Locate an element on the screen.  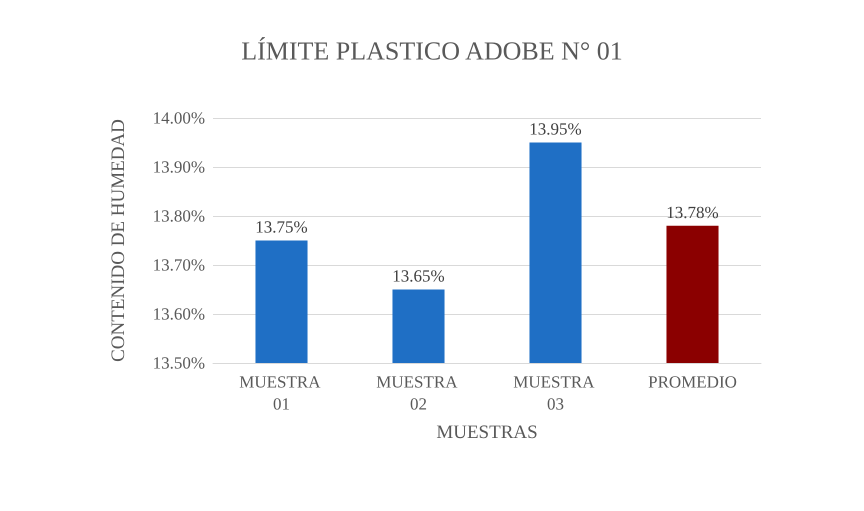
x-axis-title: MUESTRAS is located at coordinates (487, 432).